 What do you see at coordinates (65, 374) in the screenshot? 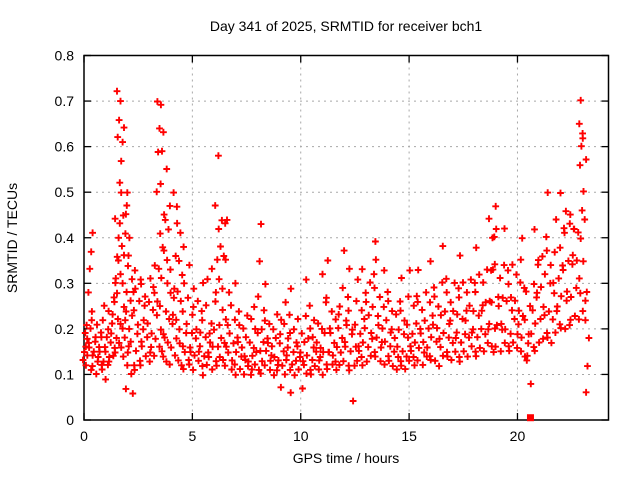
I see `y-tick-label: 0.1` at bounding box center [65, 374].